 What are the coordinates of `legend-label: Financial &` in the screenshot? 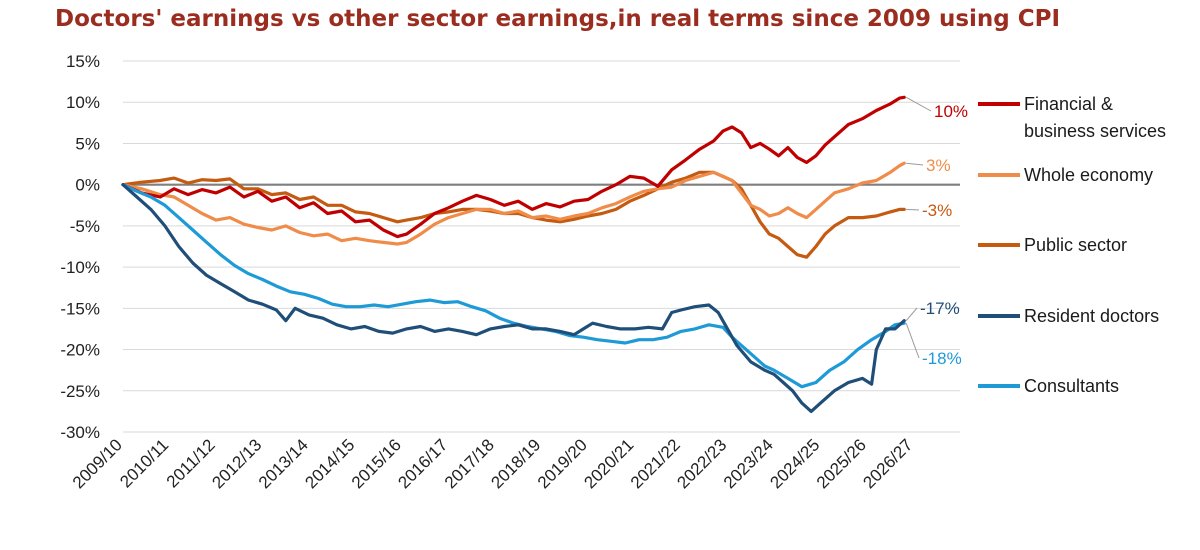 It's located at (1068, 104).